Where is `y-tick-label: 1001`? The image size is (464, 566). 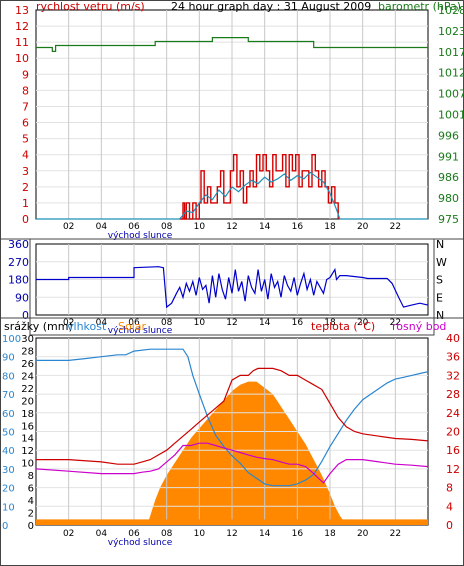 y-tick-label: 1001 is located at coordinates (451, 115).